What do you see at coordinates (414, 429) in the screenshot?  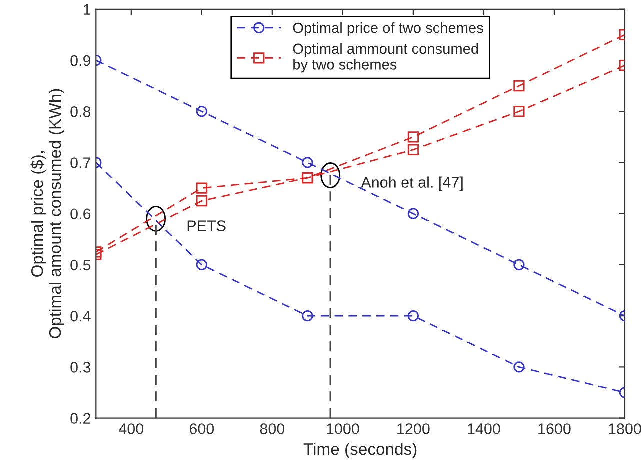 I see `x-tick-label: 1200` at bounding box center [414, 429].